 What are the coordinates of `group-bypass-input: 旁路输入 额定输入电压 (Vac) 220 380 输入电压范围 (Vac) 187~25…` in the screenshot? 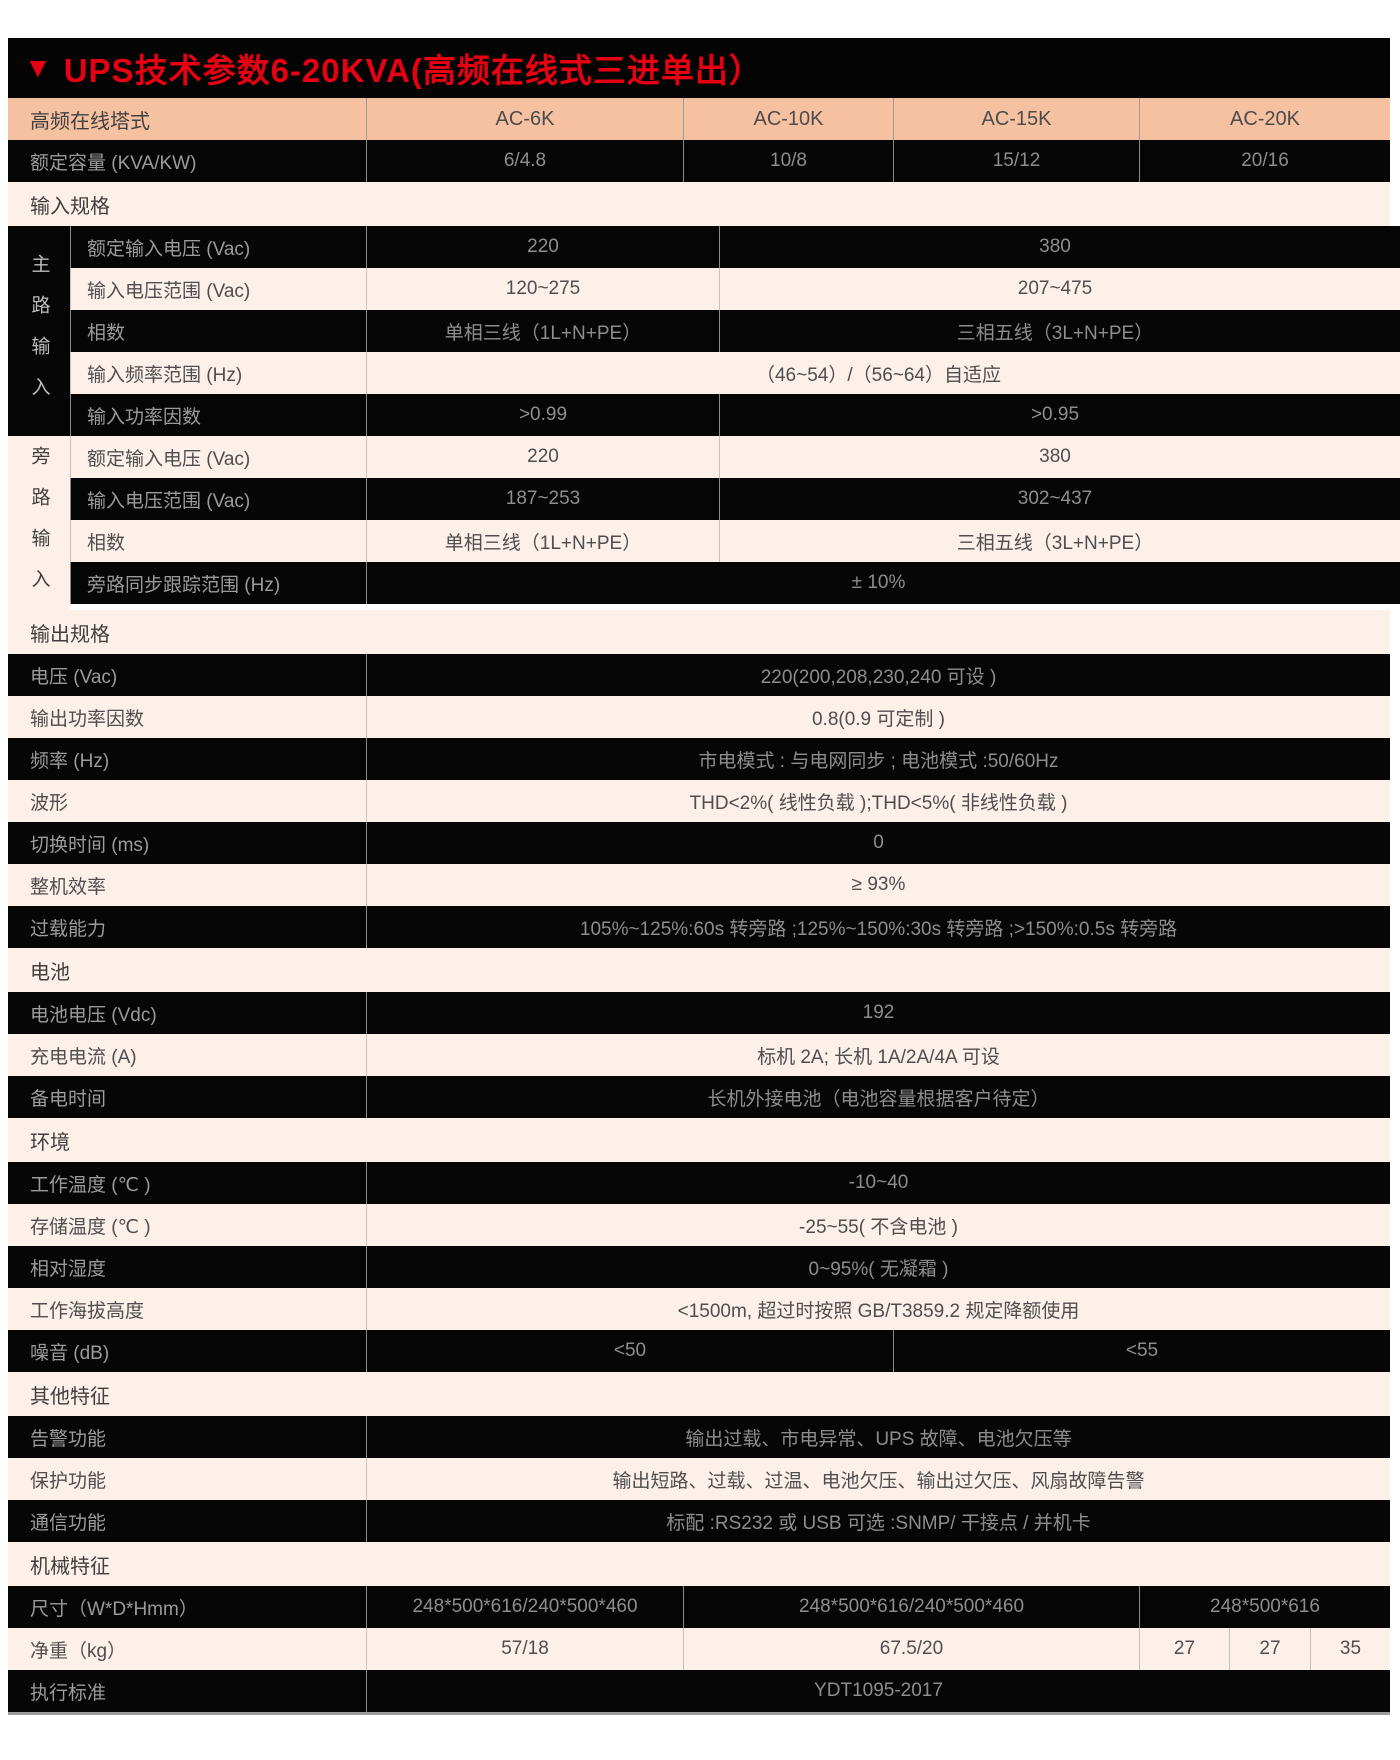 It's located at (704, 523).